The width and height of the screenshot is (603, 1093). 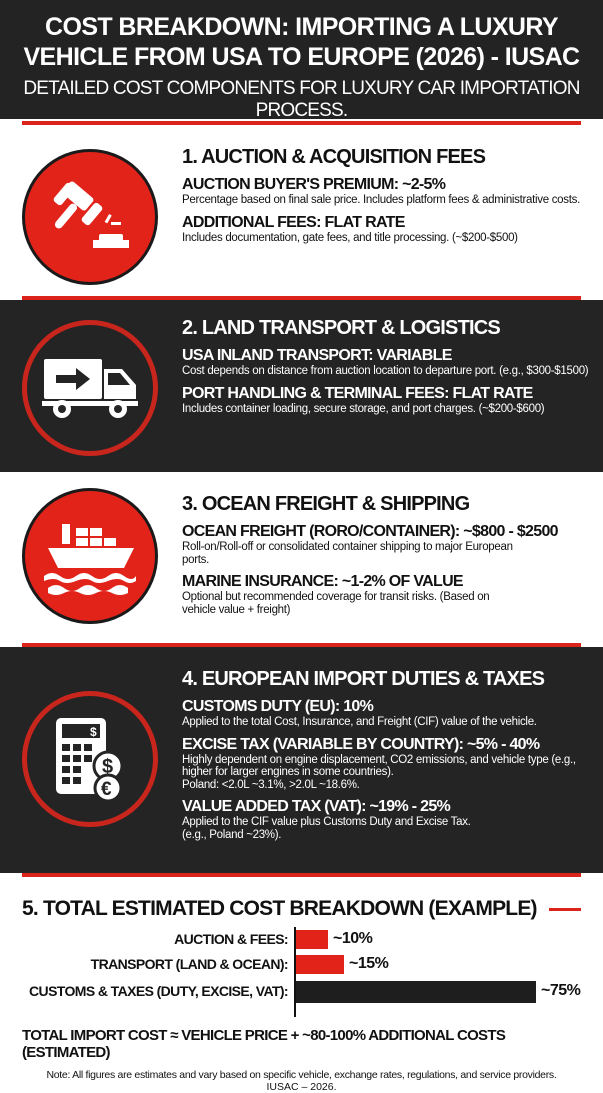 I want to click on chart-axis, so click(x=295, y=972).